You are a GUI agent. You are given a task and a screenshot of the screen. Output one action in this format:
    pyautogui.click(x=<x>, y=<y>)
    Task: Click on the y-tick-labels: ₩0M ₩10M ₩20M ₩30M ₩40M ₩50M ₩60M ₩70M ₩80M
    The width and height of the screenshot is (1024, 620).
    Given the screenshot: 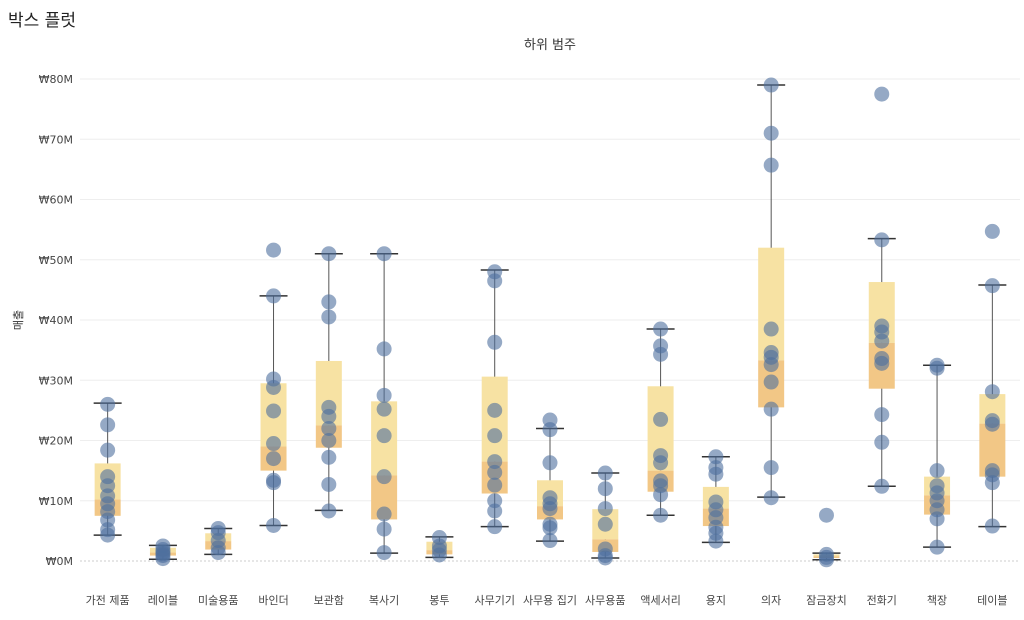 What is the action you would take?
    pyautogui.click(x=56, y=320)
    